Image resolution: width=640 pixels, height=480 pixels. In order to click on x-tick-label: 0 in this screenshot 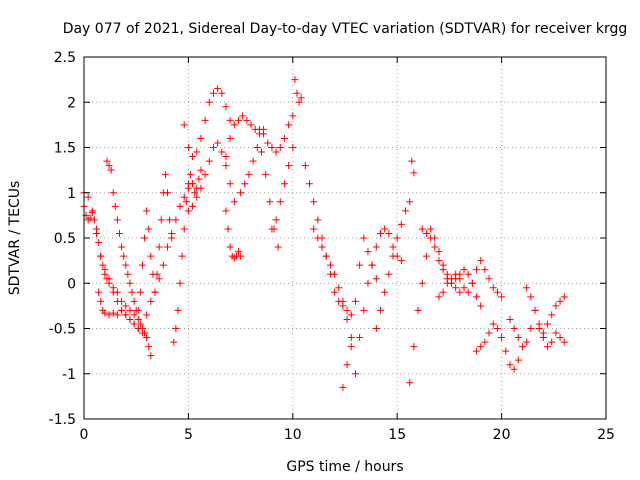, I will do `click(84, 435)`.